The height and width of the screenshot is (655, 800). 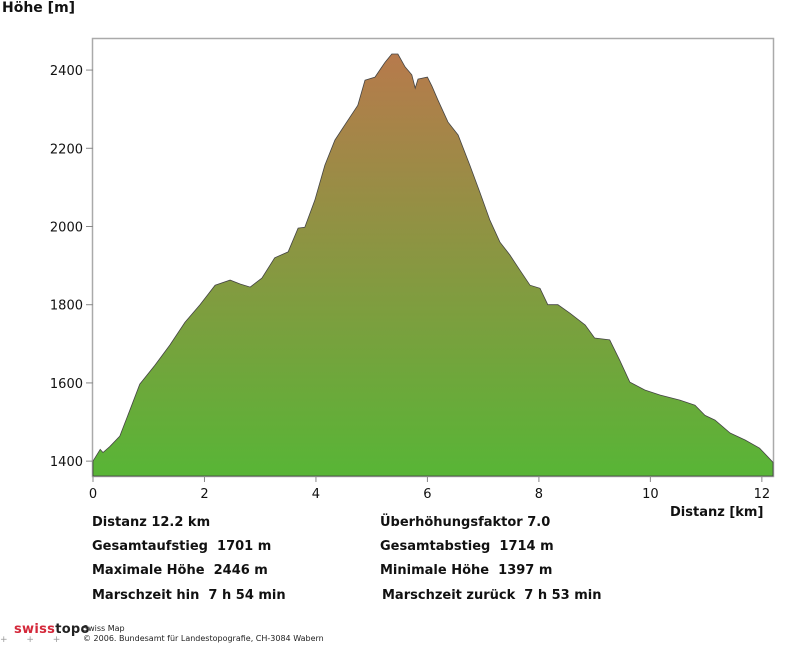 I want to click on x-tick-label: 0, so click(x=93, y=494).